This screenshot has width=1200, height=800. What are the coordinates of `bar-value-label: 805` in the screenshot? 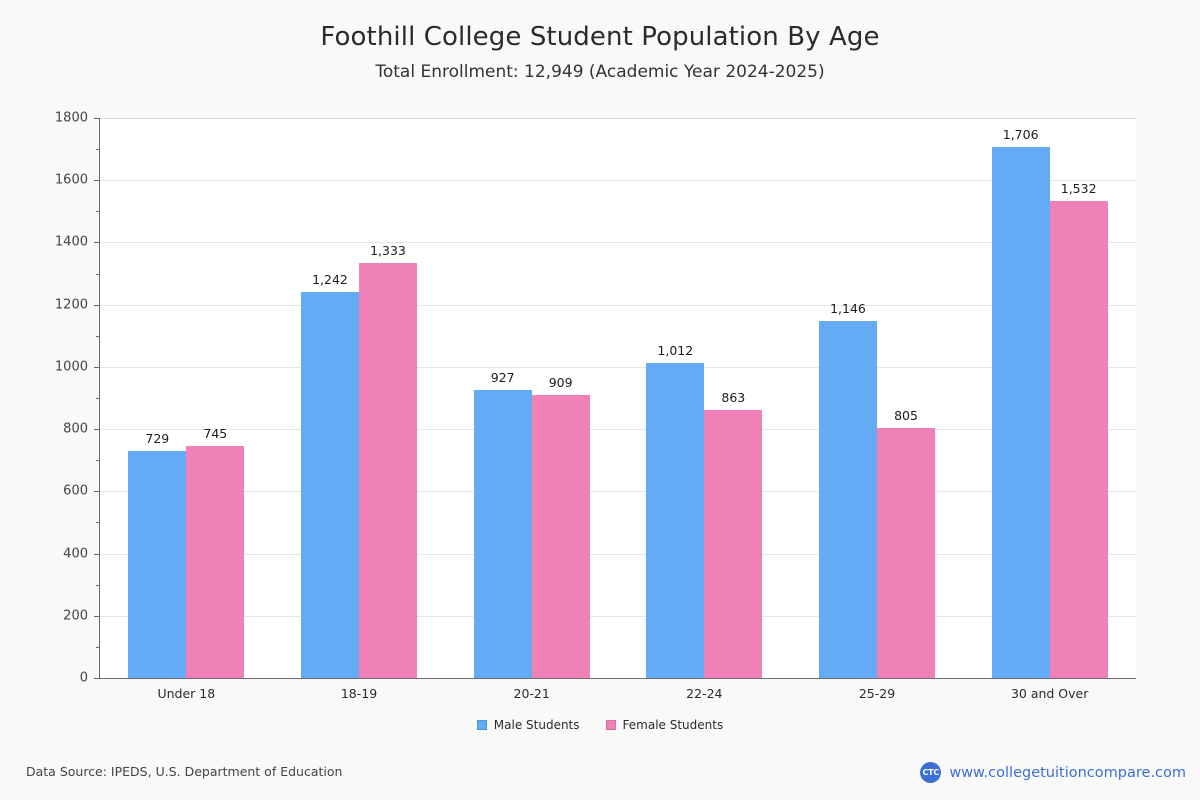 It's located at (906, 415).